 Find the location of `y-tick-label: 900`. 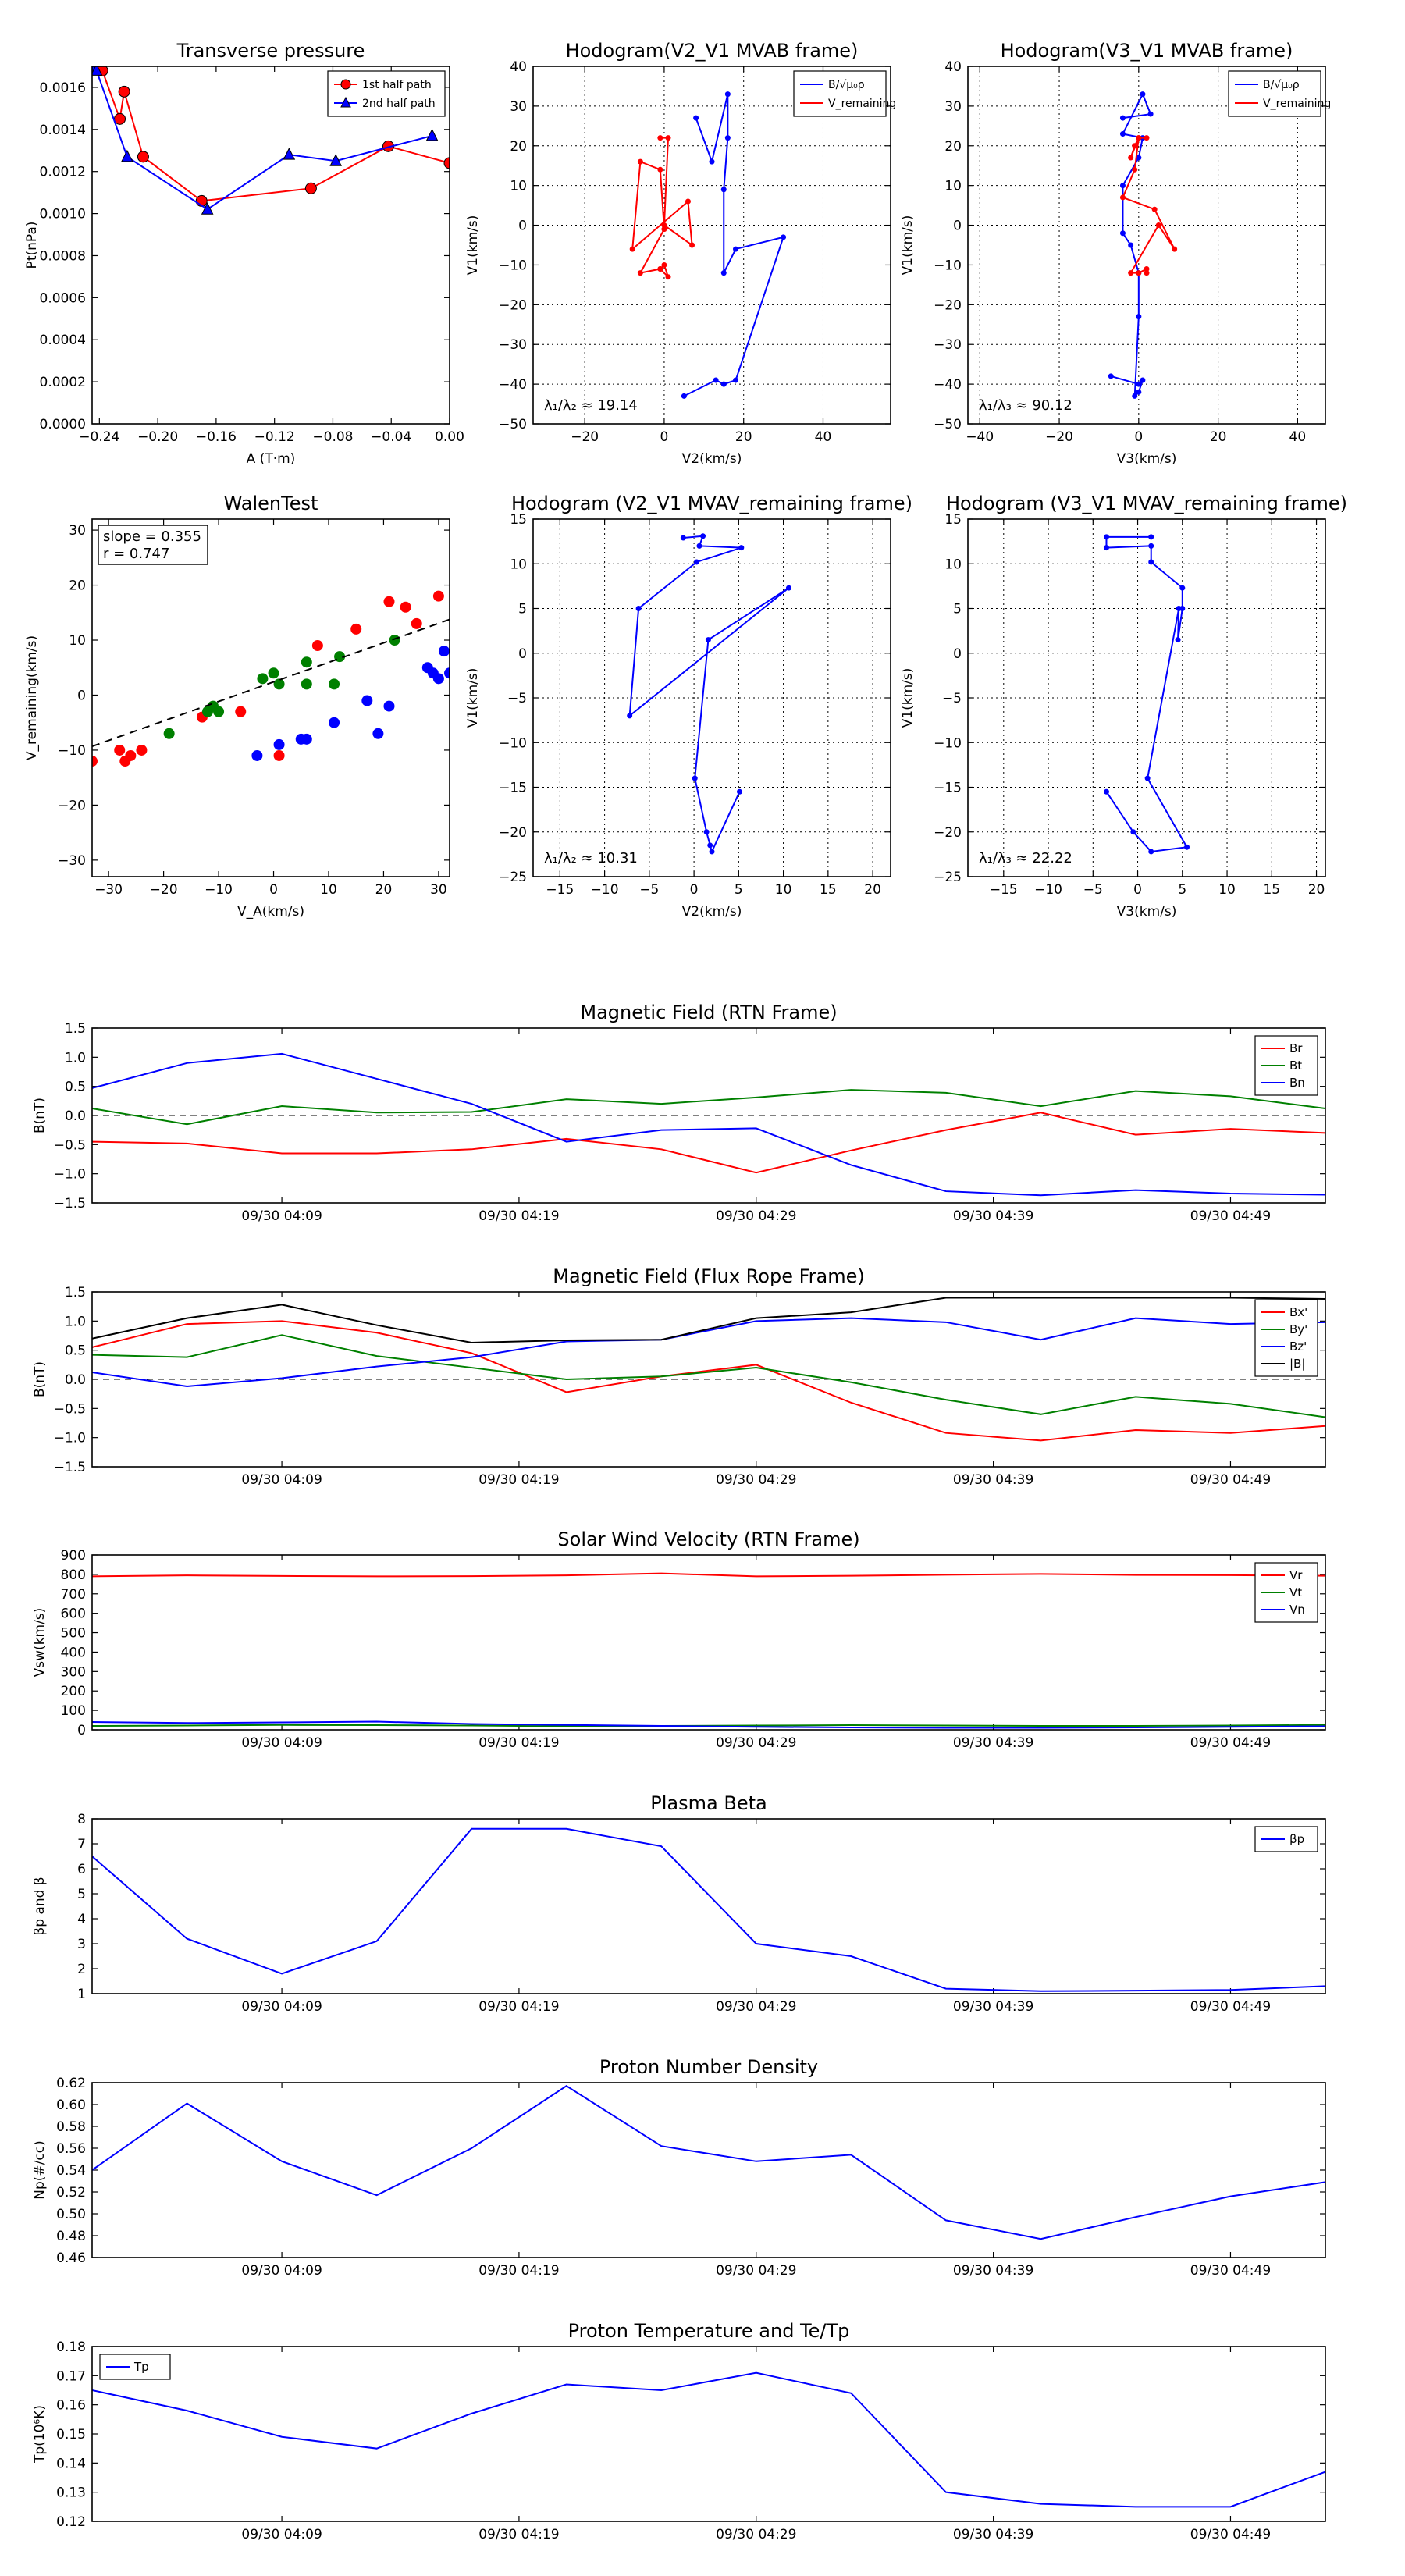

y-tick-label: 900 is located at coordinates (73, 1556).